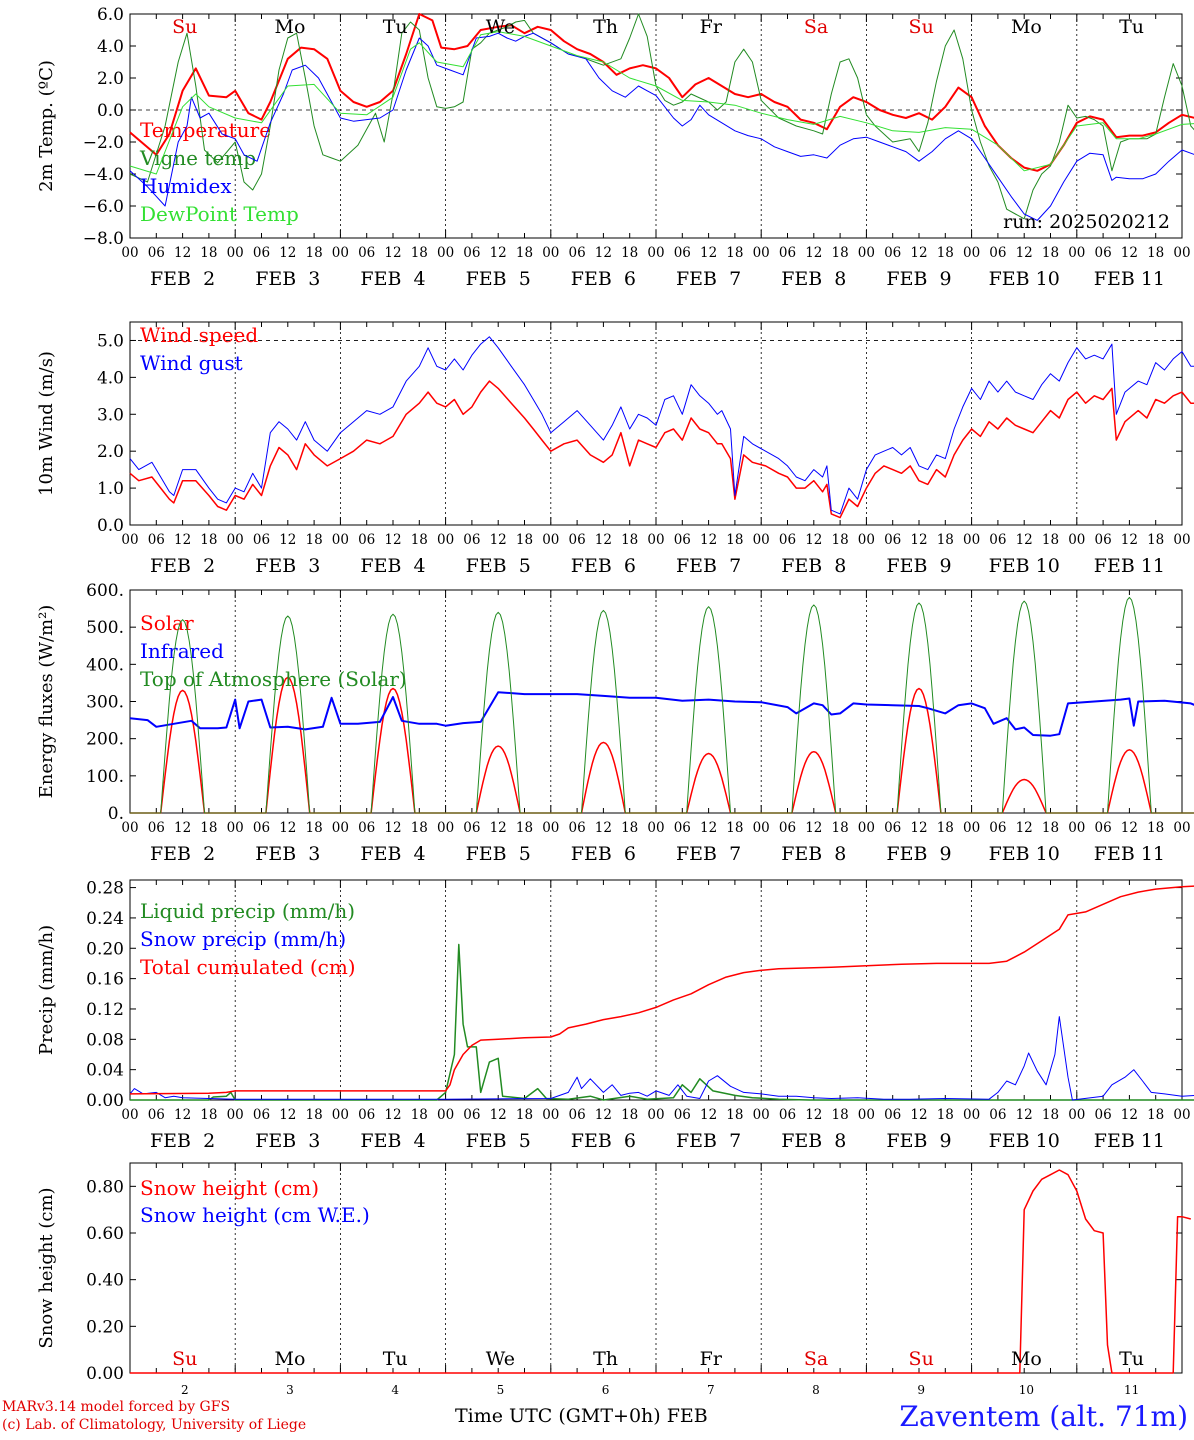 The image size is (1194, 1440). Describe the element at coordinates (105, 1327) in the screenshot. I see `y-tick-label: 0.20` at that location.